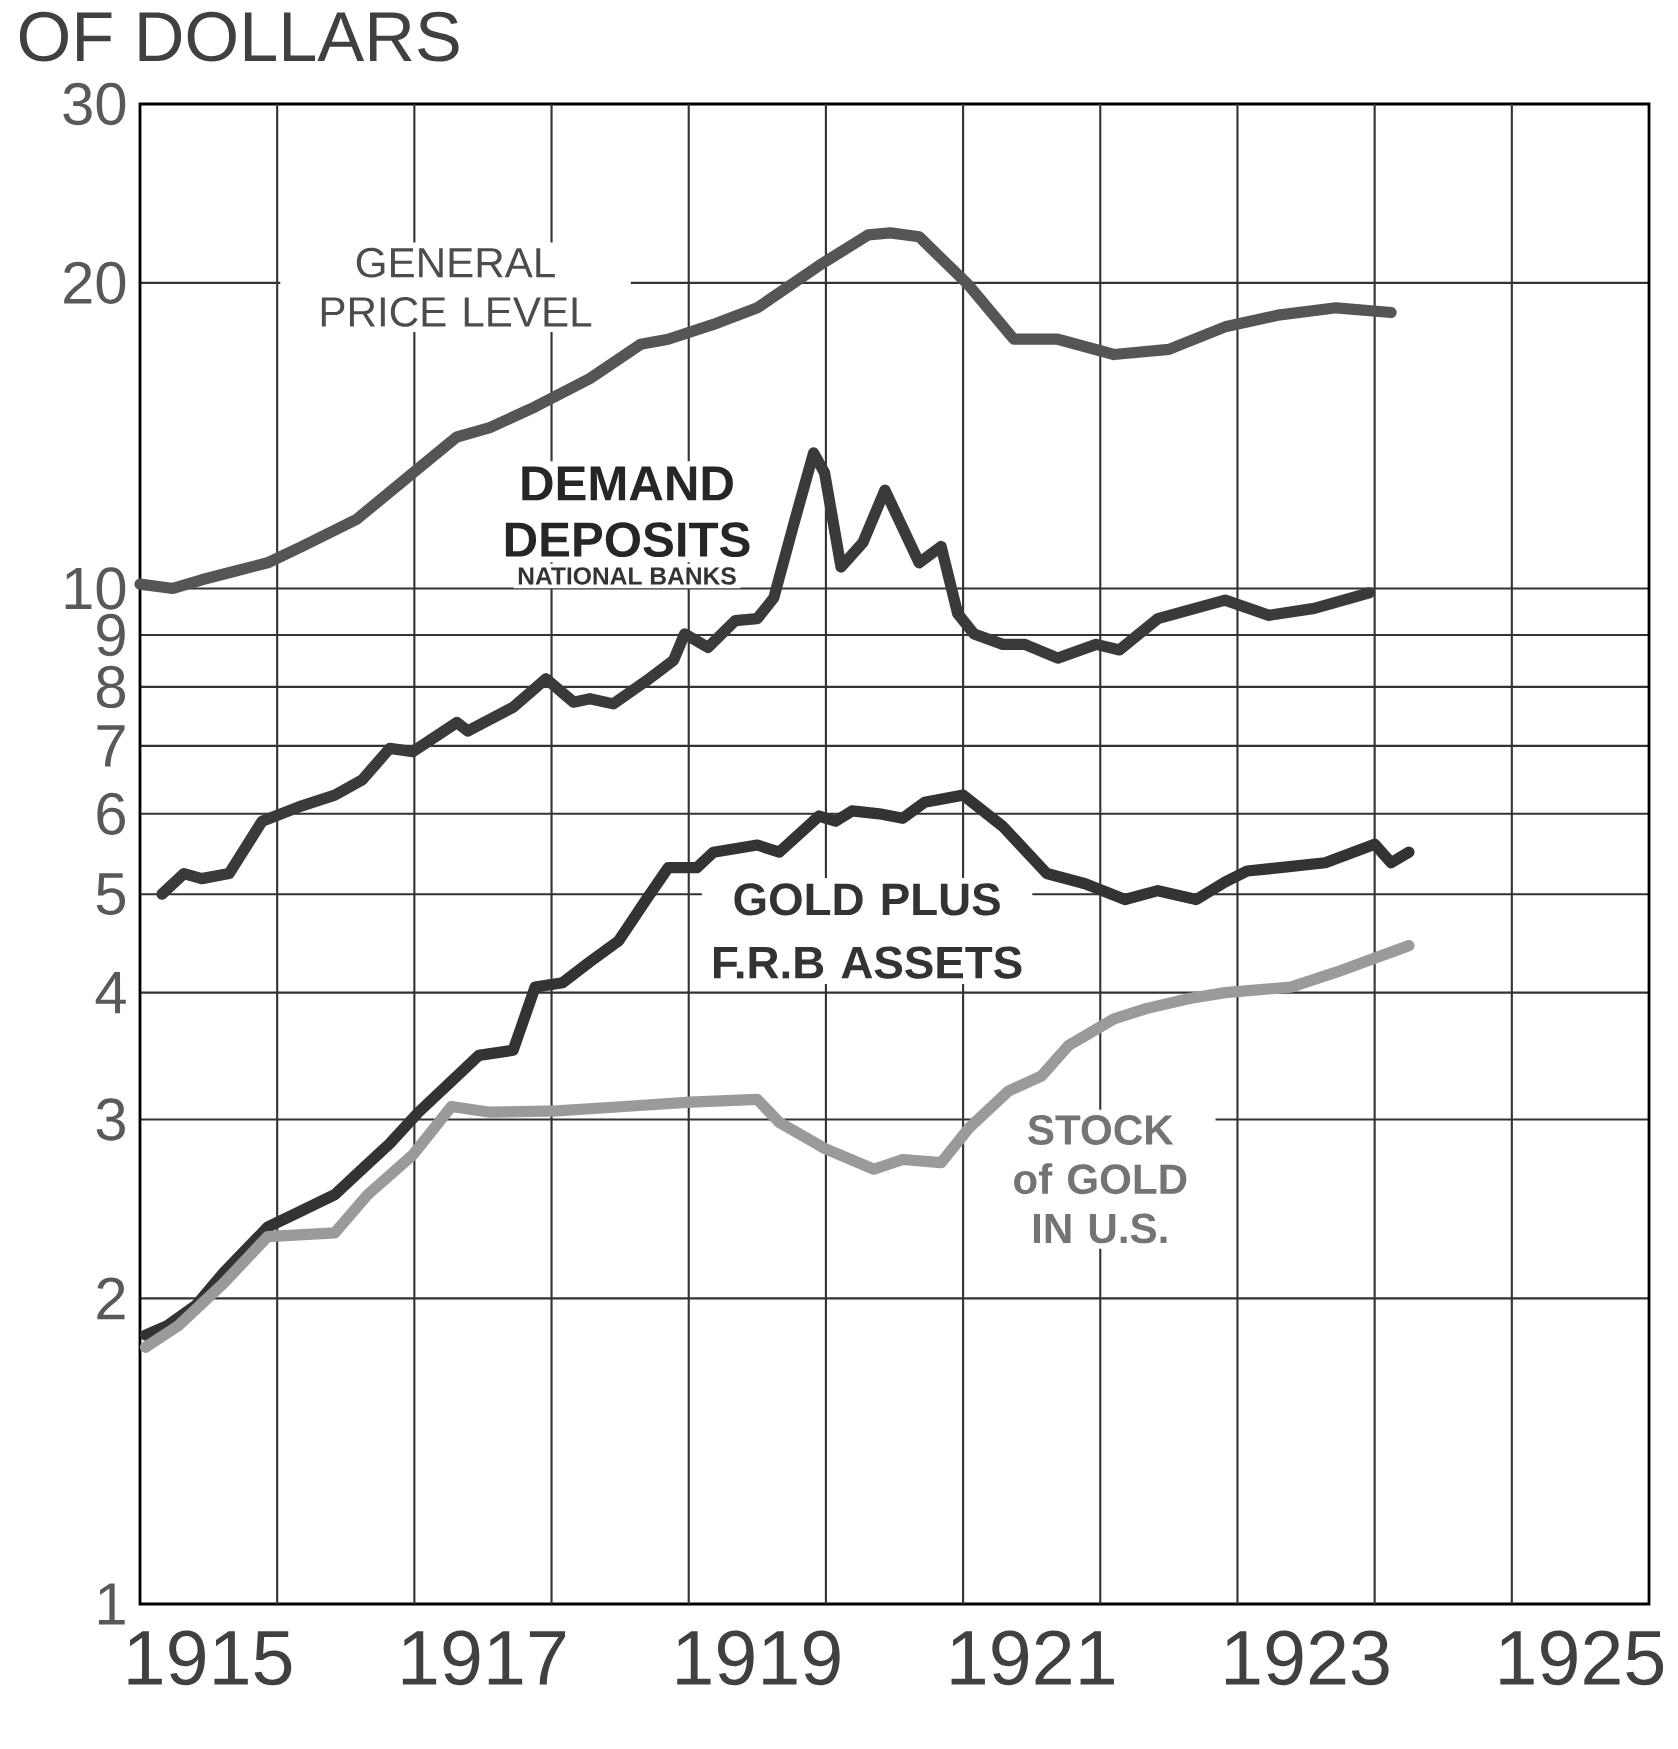 This screenshot has height=1749, width=1678. What do you see at coordinates (110, 687) in the screenshot?
I see `y-tick-label: 8` at bounding box center [110, 687].